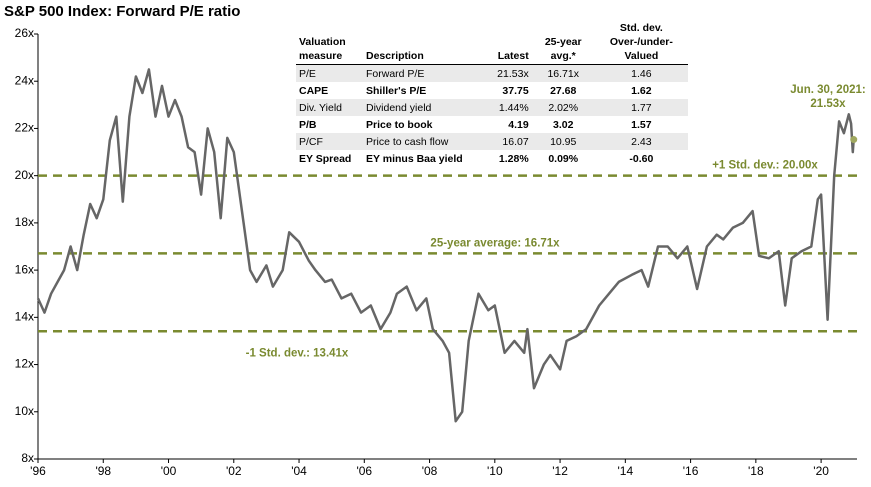  What do you see at coordinates (103, 471) in the screenshot?
I see `x-tick-label: '98` at bounding box center [103, 471].